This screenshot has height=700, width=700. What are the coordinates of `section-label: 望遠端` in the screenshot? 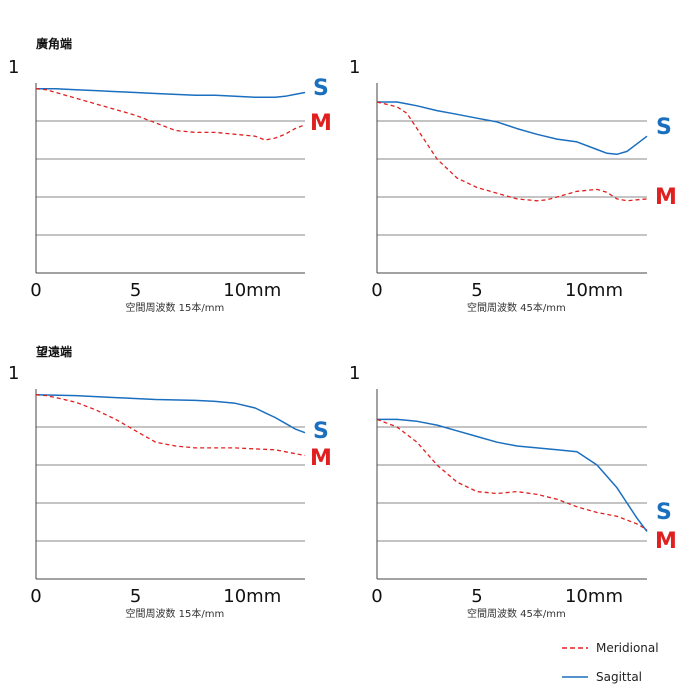 It's located at (54, 351).